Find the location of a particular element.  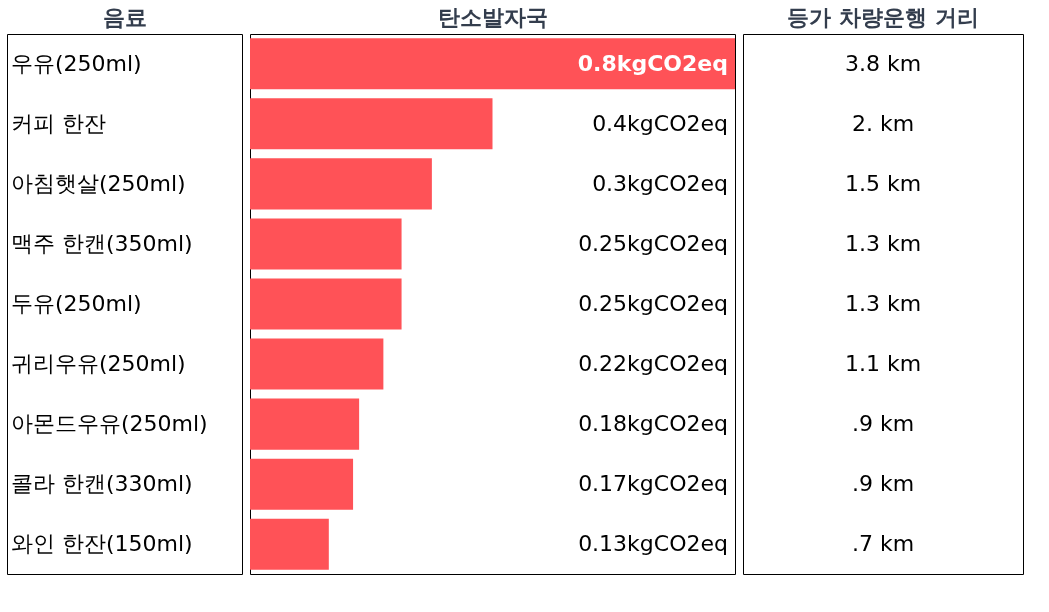

y-tick-label: 콜라 한캔(330ml) is located at coordinates (102, 483).